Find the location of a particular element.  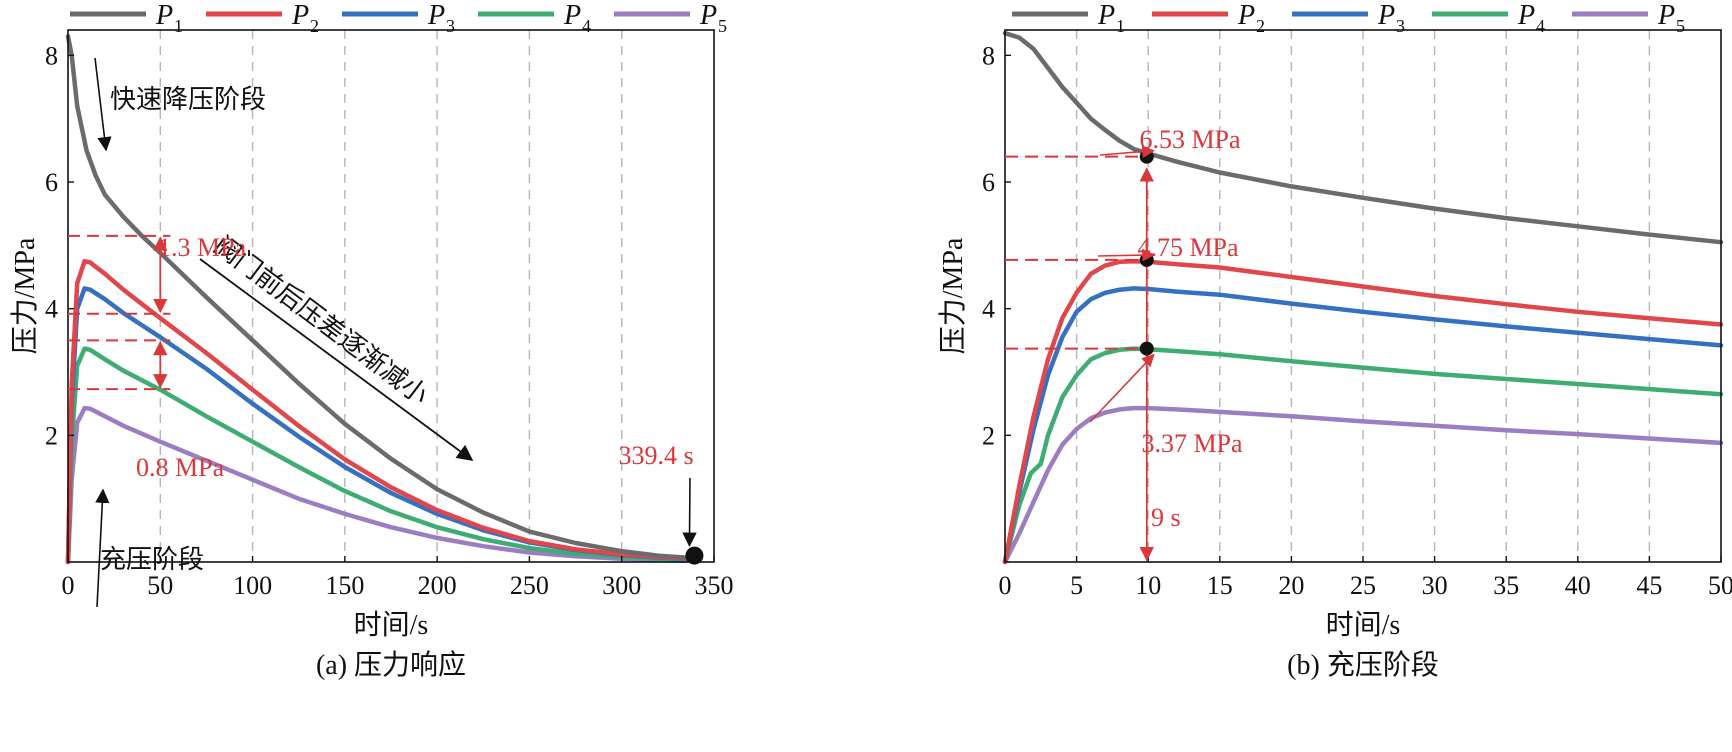

p2-value-arrow is located at coordinates (1126, 255).